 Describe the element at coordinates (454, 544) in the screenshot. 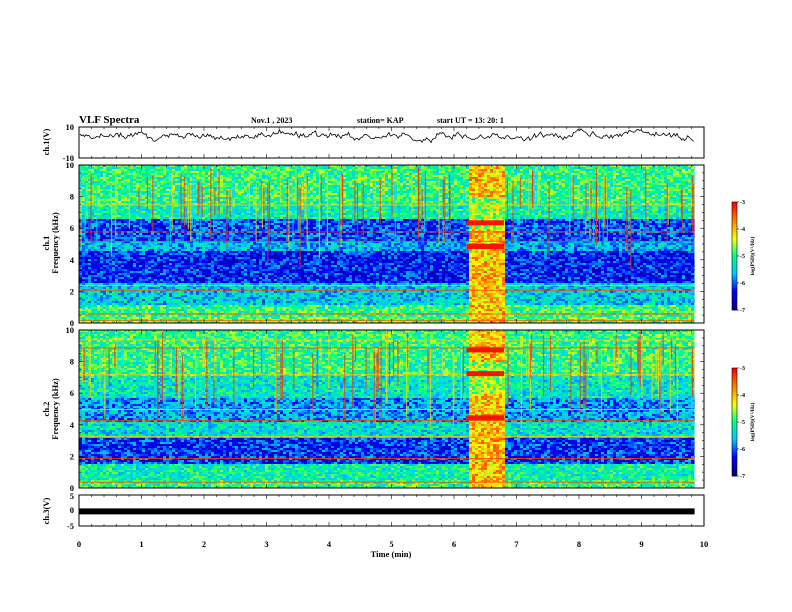

I see `x-tick-label: 6` at that location.